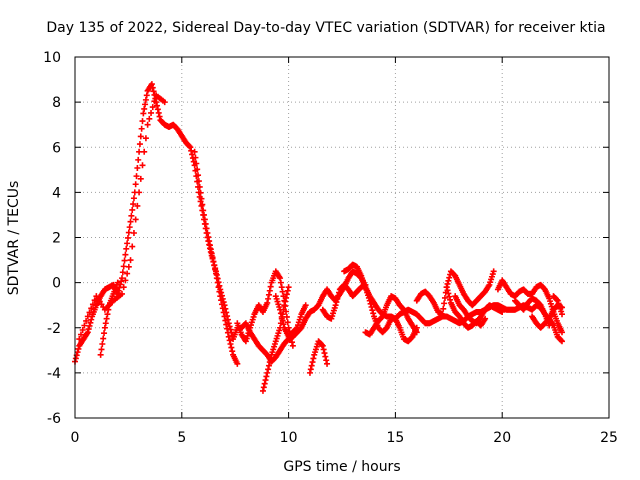  Describe the element at coordinates (502, 438) in the screenshot. I see `x-tick-label: 20` at that location.